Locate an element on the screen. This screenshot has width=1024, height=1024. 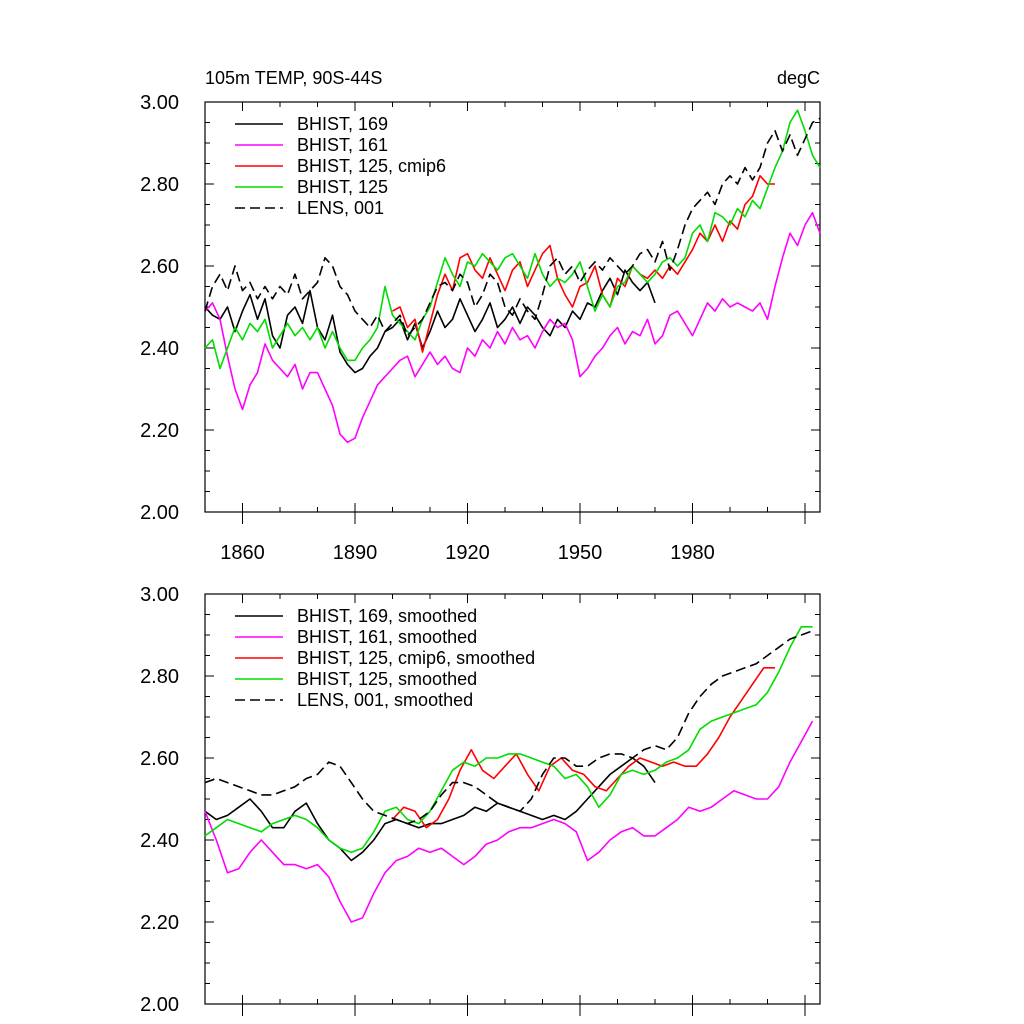
units-label: degC is located at coordinates (798, 78).